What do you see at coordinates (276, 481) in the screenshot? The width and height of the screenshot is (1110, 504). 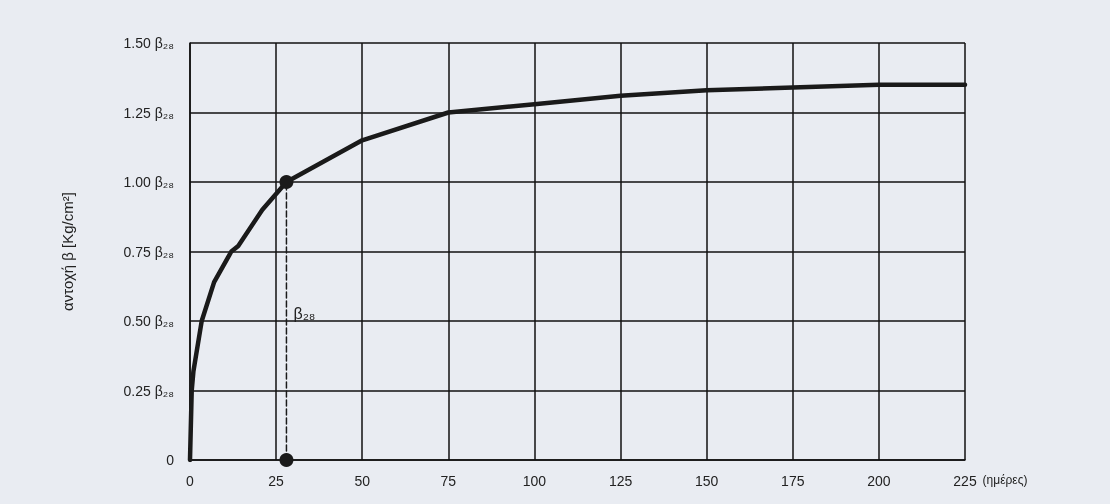 I see `x-tick-label: 25` at bounding box center [276, 481].